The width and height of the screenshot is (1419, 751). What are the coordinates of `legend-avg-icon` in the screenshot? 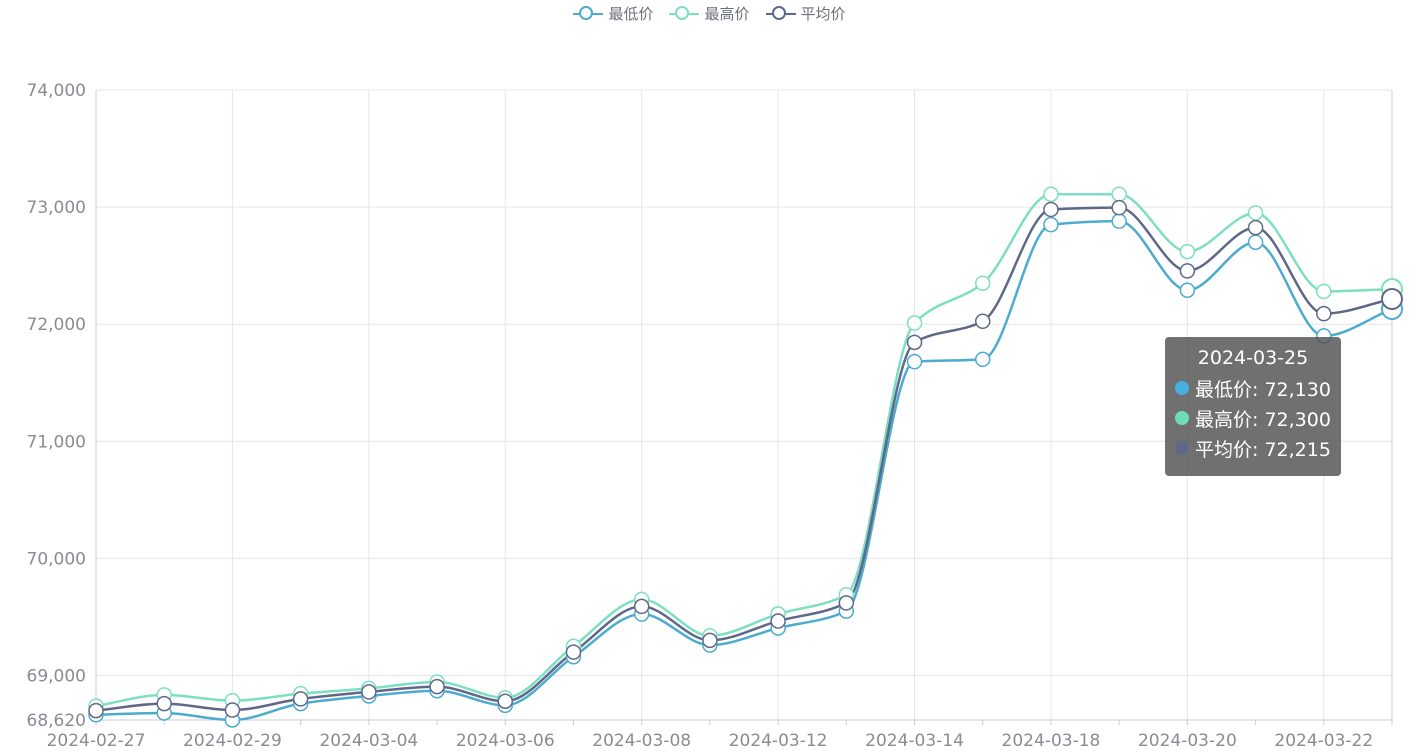 It's located at (780, 14).